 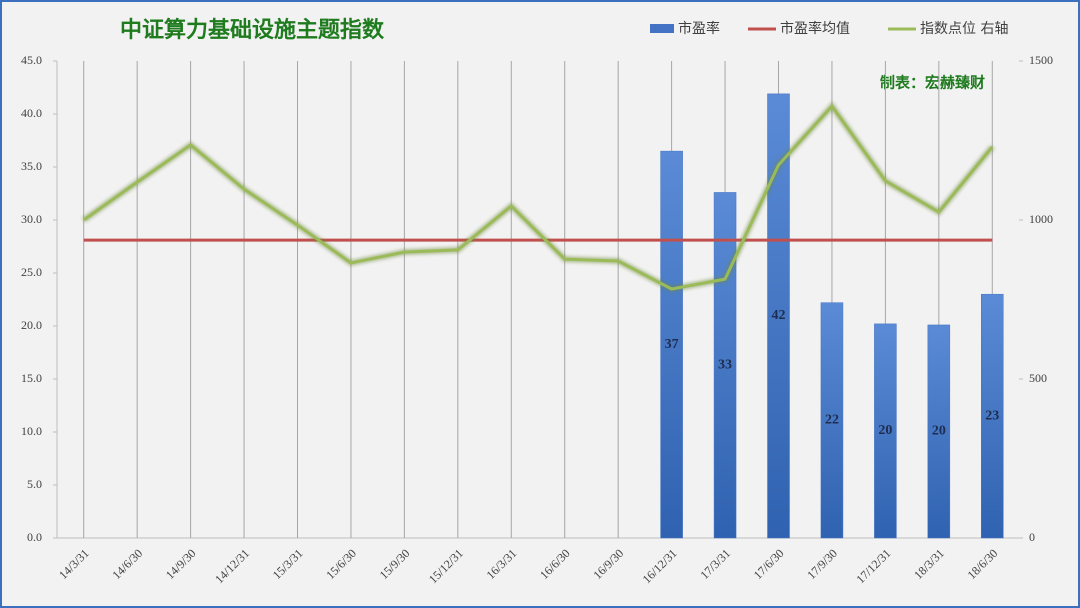 What do you see at coordinates (1038, 378) in the screenshot?
I see `y2-tick-label: 500` at bounding box center [1038, 378].